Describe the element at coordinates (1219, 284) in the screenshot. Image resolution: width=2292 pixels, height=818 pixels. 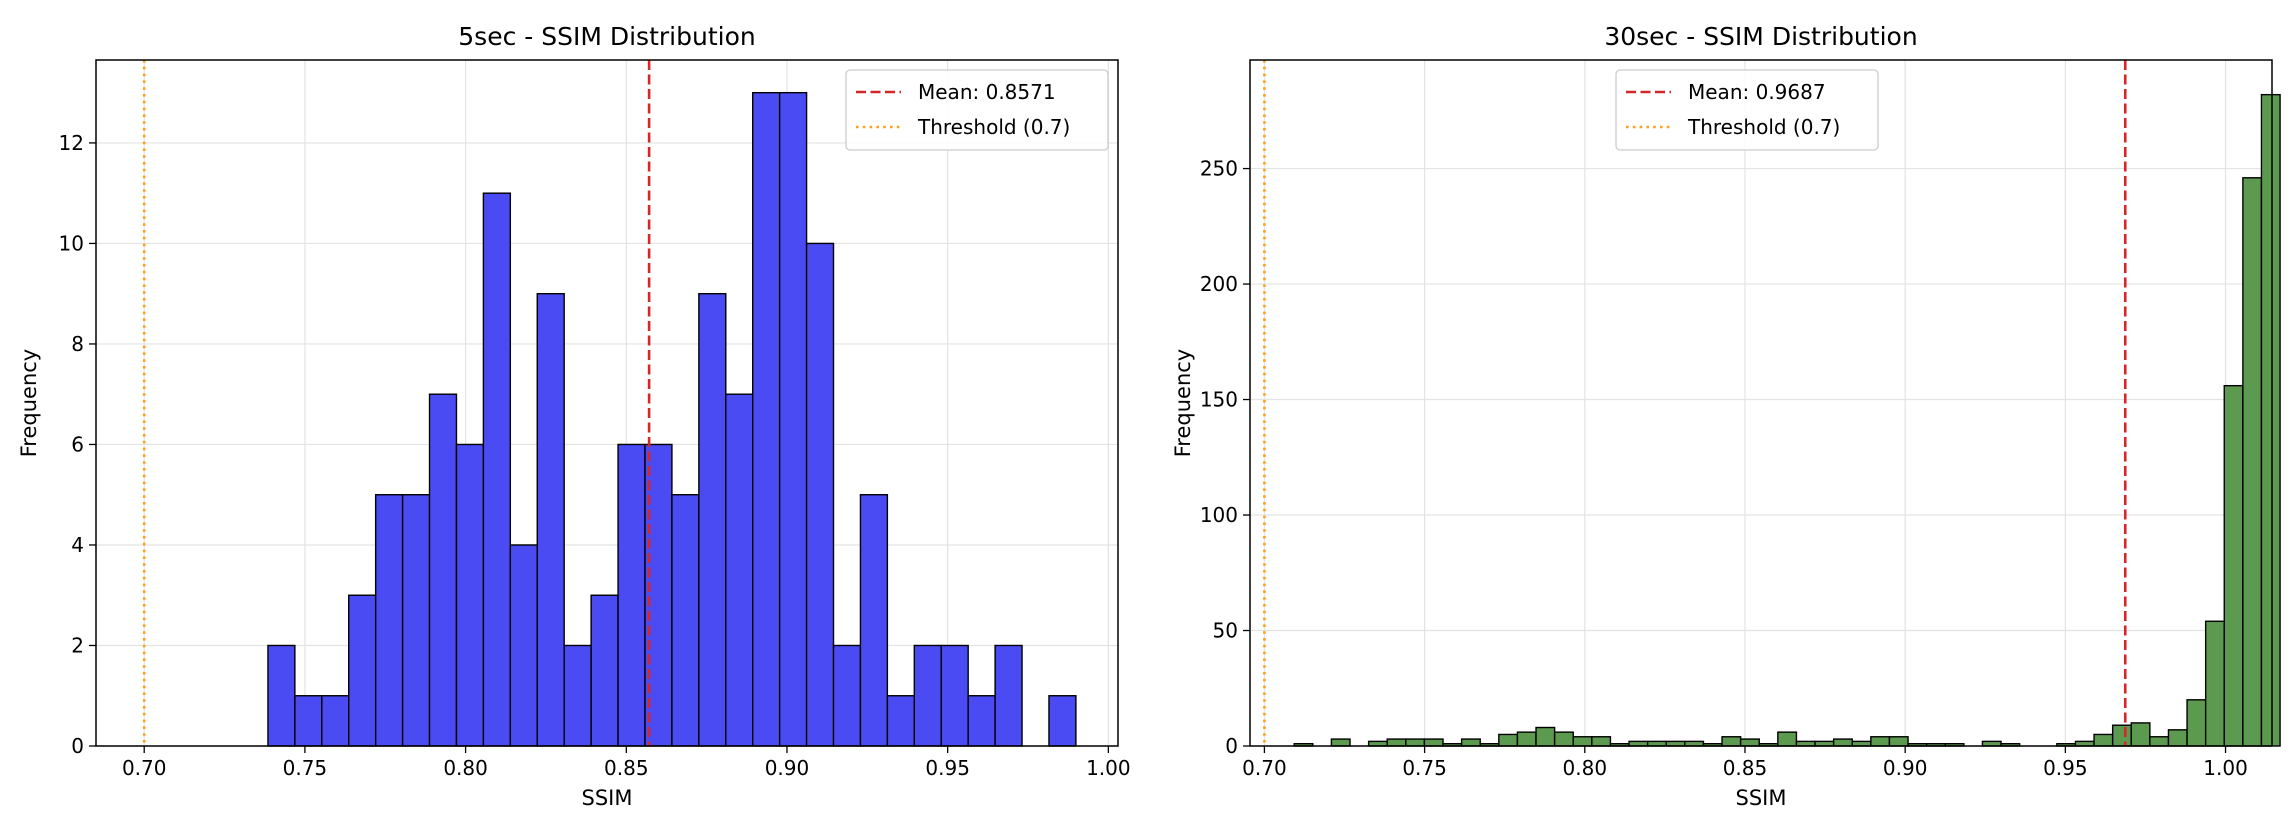
I see `y-tick-label: 200` at that location.